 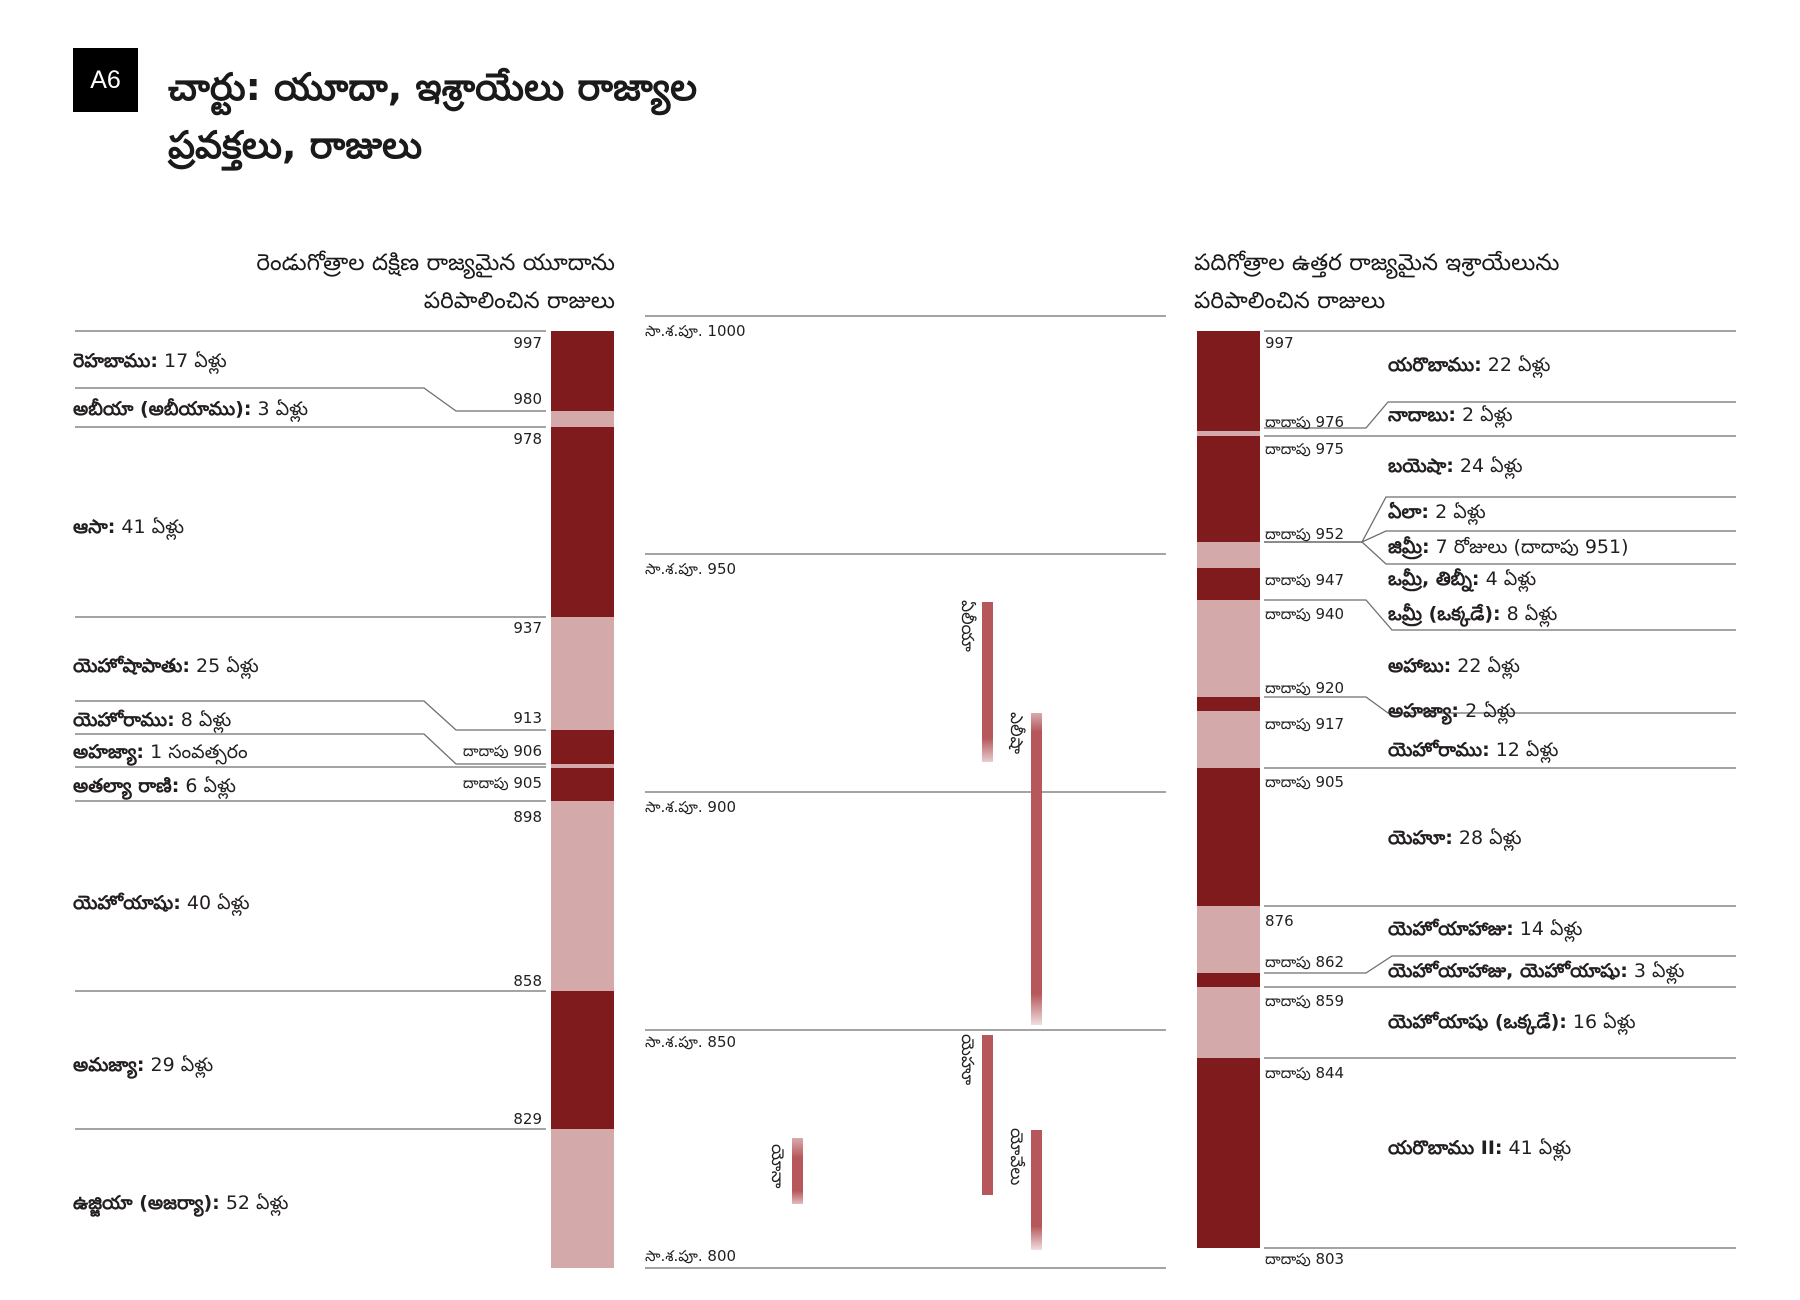 I want to click on israel-year: 876, so click(x=1279, y=921).